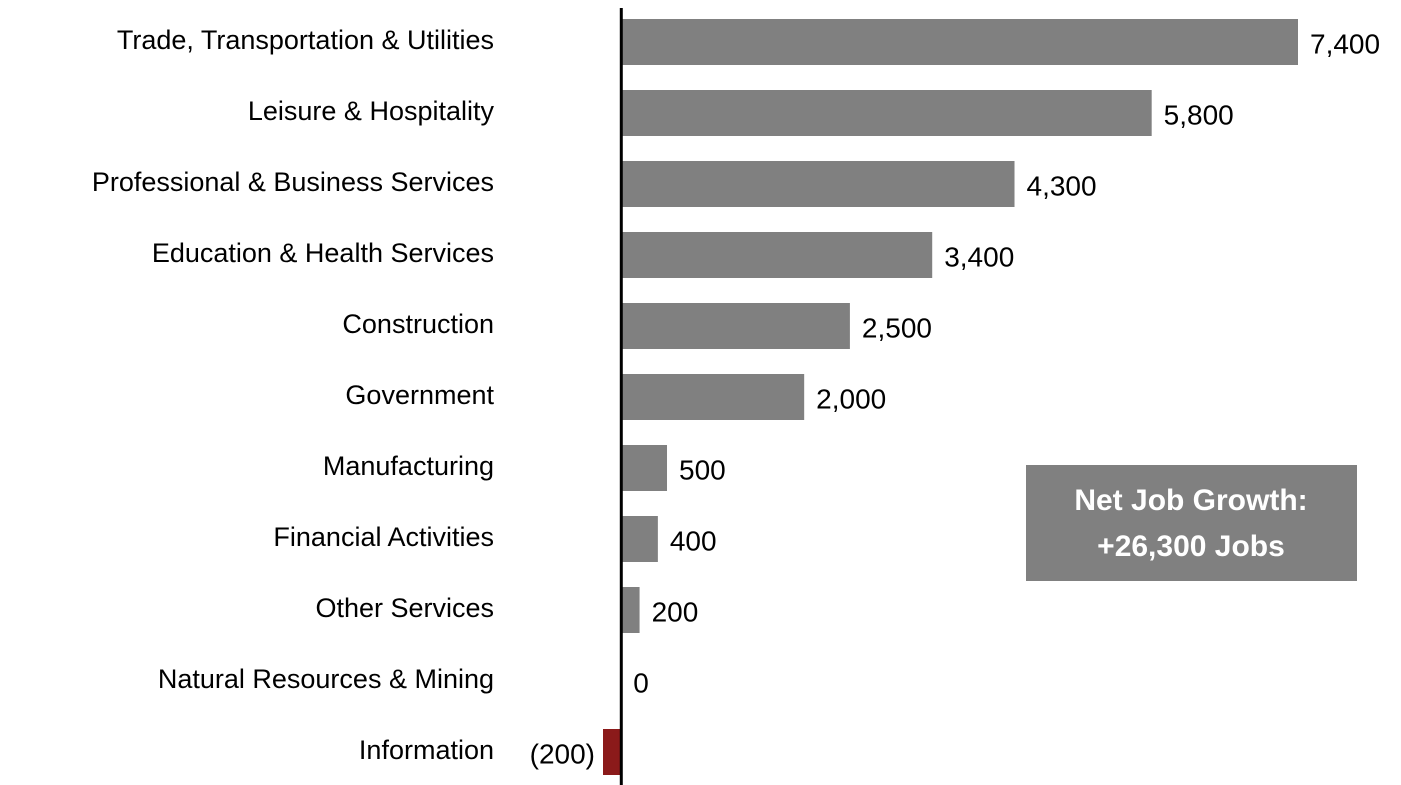 The height and width of the screenshot is (785, 1401). Describe the element at coordinates (675, 611) in the screenshot. I see `value-label: 200` at that location.